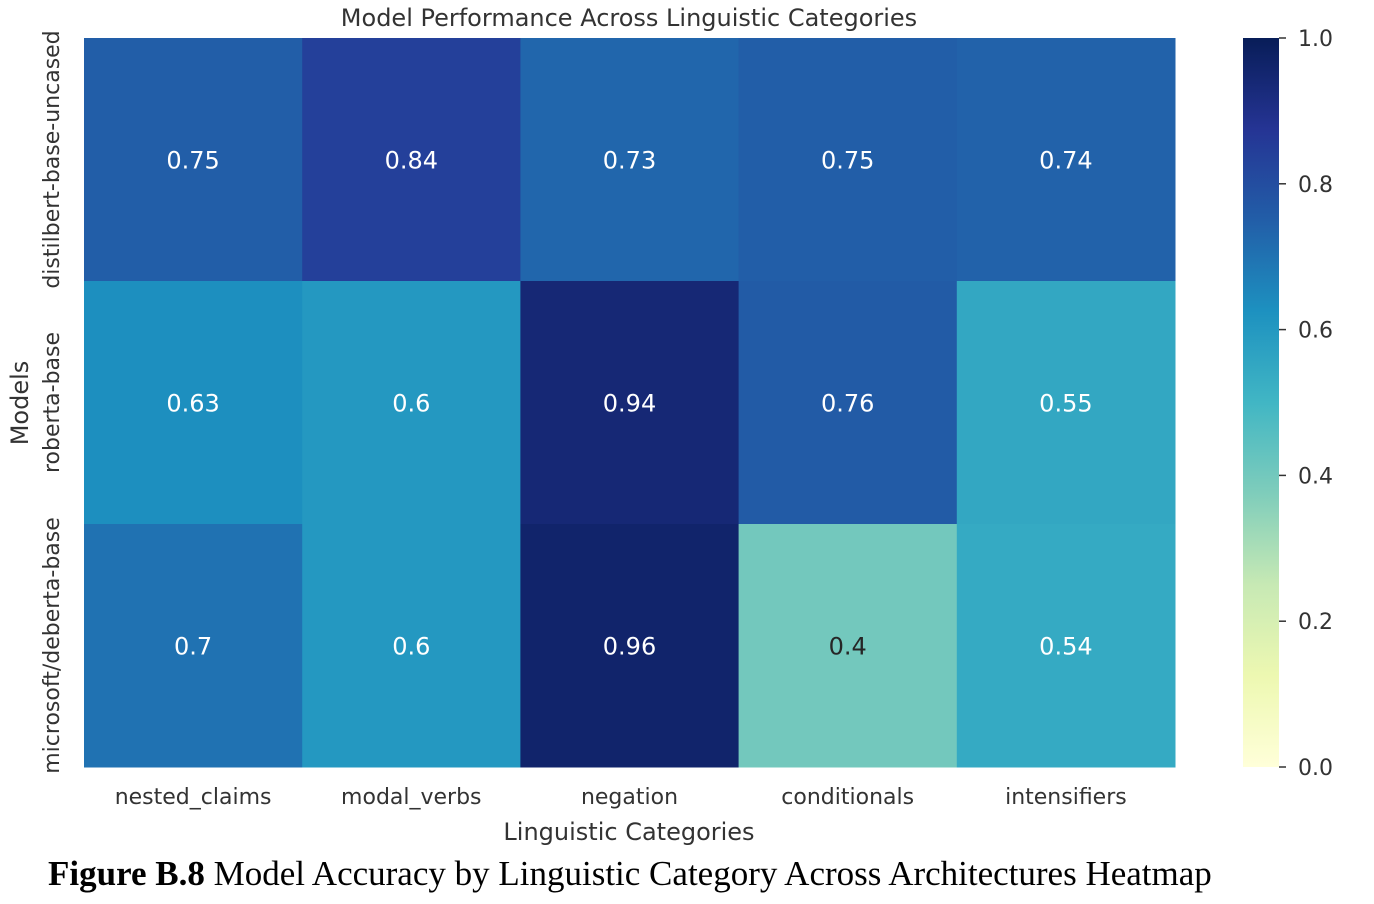 This screenshot has width=1374, height=904. I want to click on cell-value-label: 0.4, so click(848, 647).